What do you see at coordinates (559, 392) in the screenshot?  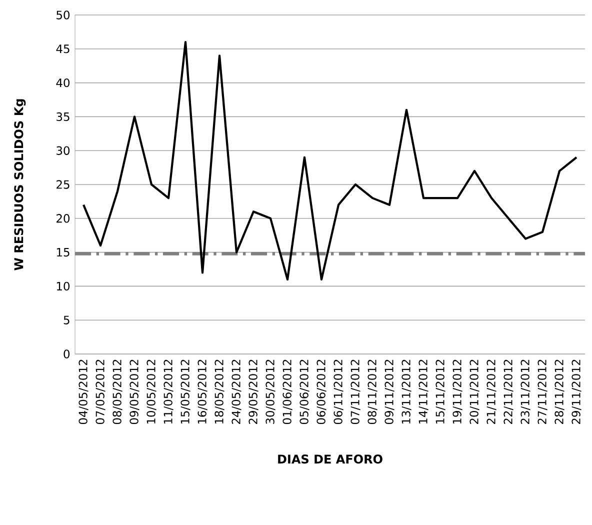 I see `x-tick-label: 28/11/2012` at bounding box center [559, 392].